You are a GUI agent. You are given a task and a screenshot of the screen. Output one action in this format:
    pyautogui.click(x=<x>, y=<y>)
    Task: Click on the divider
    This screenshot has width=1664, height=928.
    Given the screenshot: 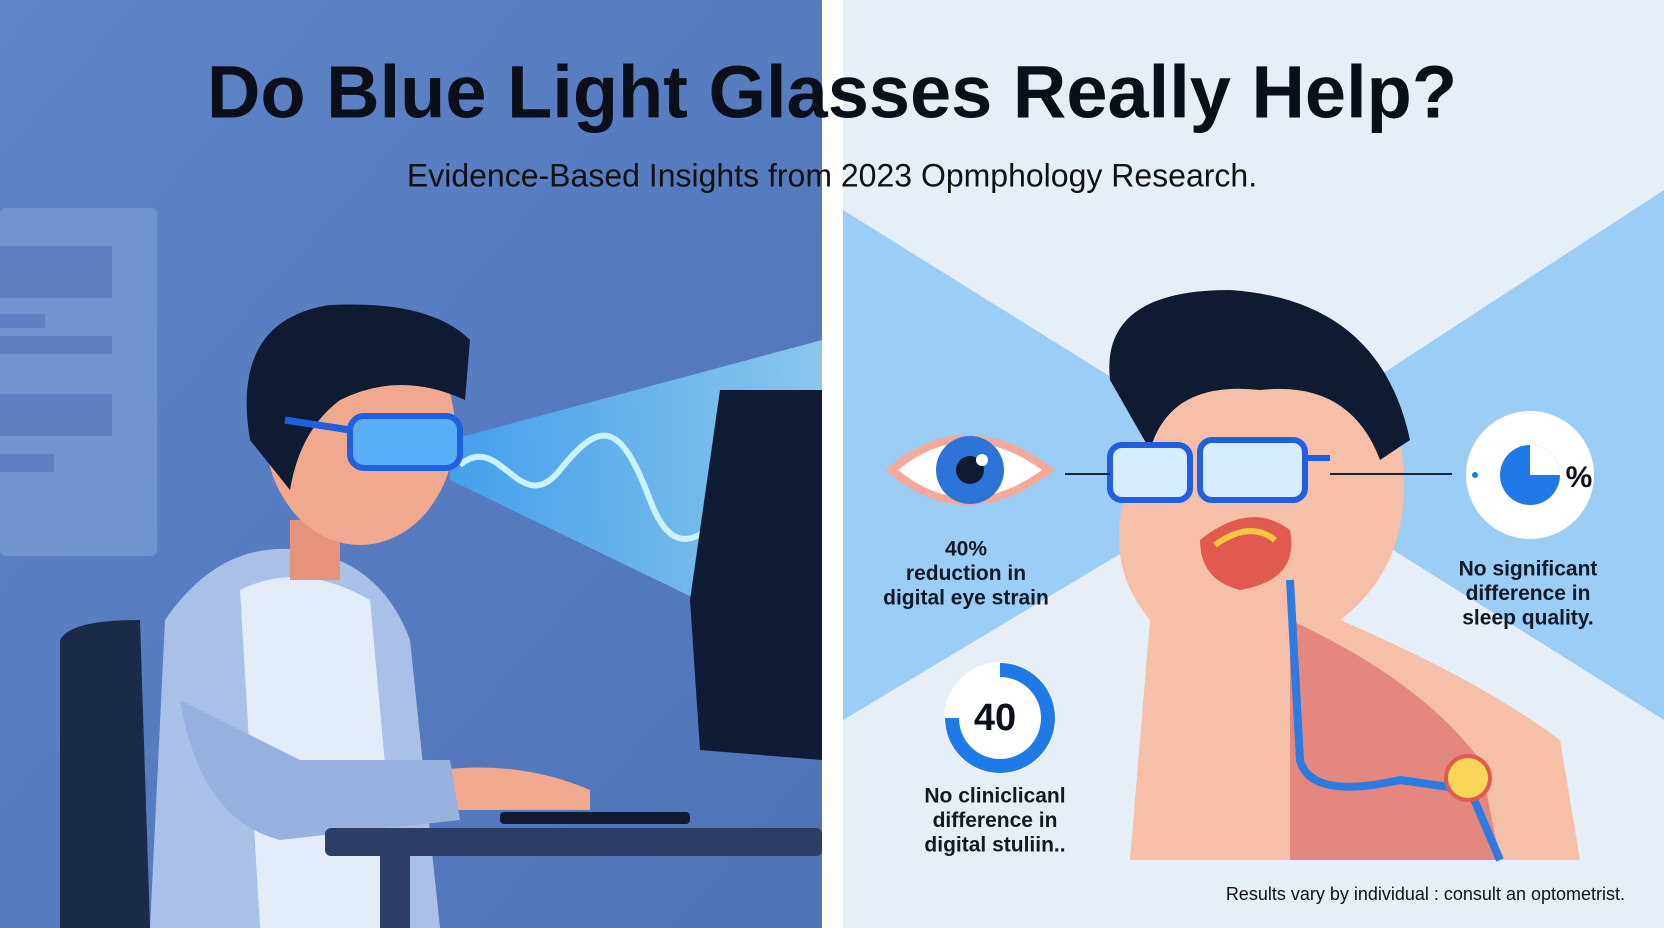 What is the action you would take?
    pyautogui.click(x=832, y=464)
    